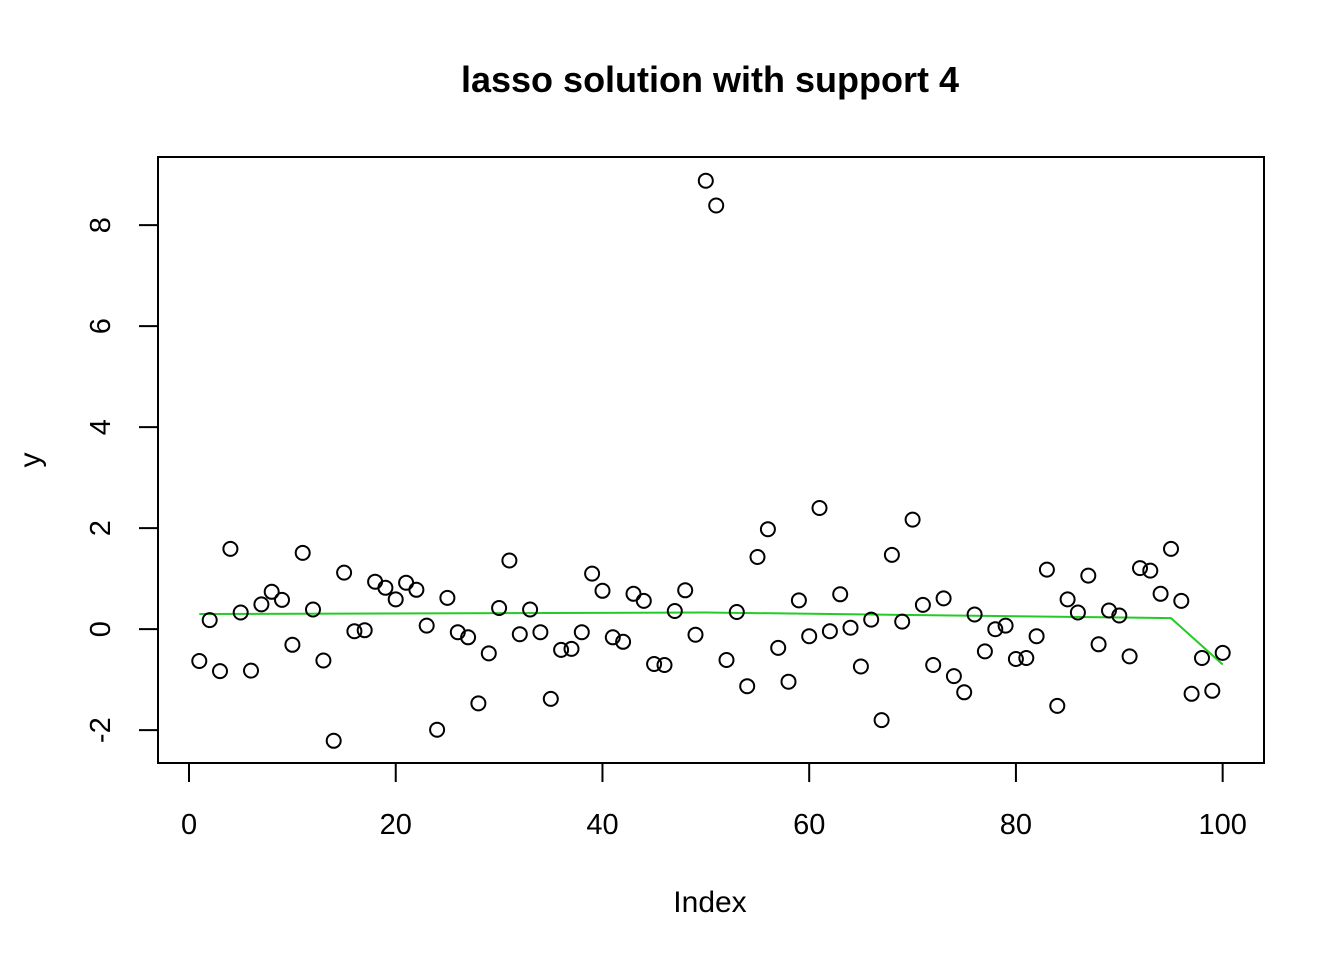 This screenshot has height=960, width=1344. I want to click on fit-line-layer, so click(711, 638).